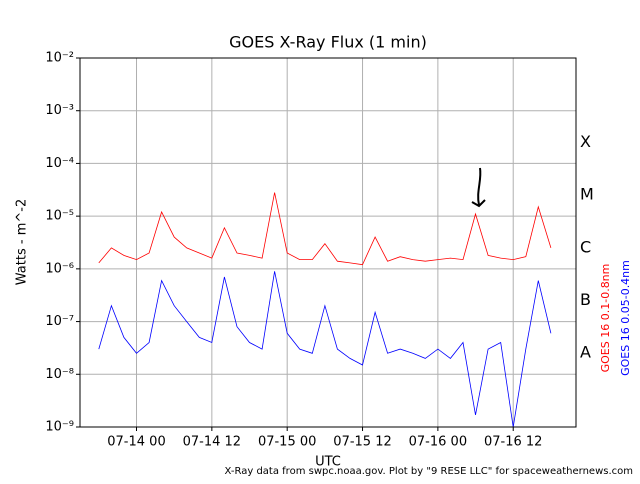 This screenshot has height=484, width=640. Describe the element at coordinates (585, 141) in the screenshot. I see `flare-class-label: X` at that location.